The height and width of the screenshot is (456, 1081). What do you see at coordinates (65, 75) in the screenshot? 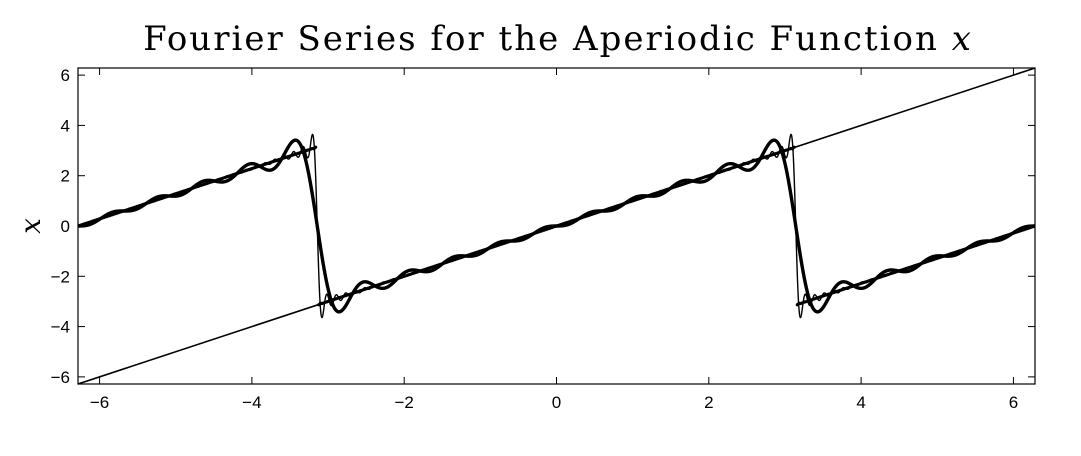
I see `y-tick-label: 6` at bounding box center [65, 75].